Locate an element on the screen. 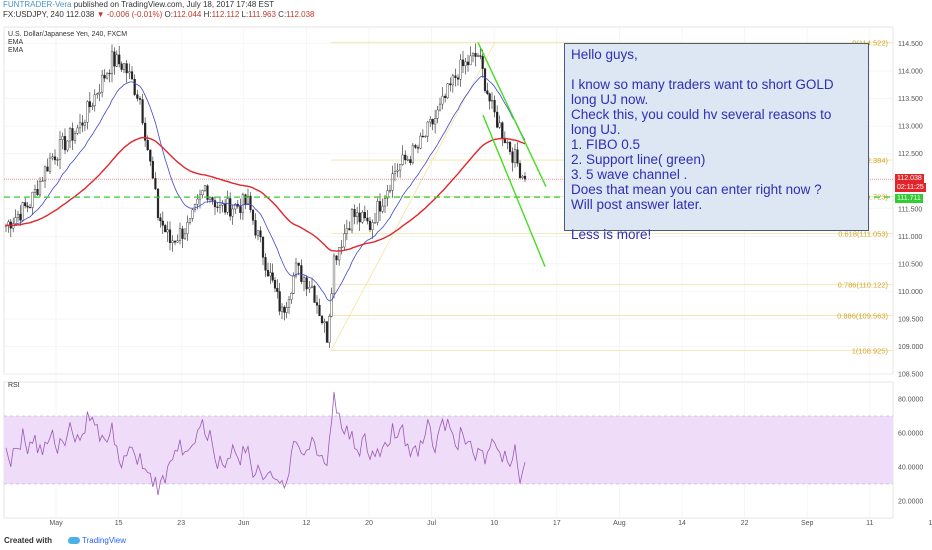 The height and width of the screenshot is (550, 932). tradingview-logo: TradingView is located at coordinates (97, 541).